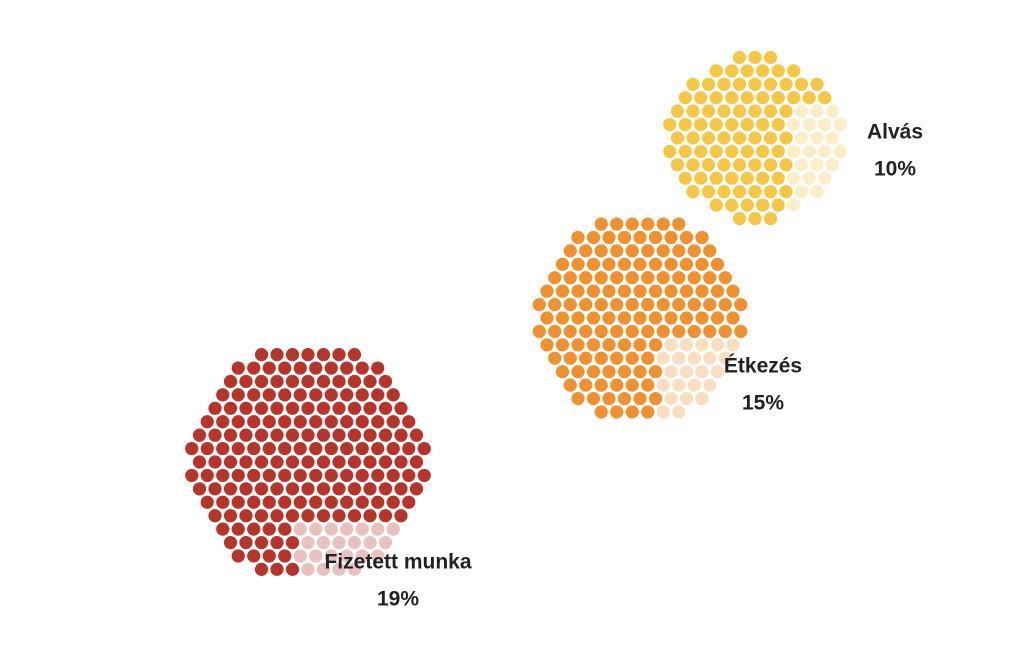 Image resolution: width=1024 pixels, height=656 pixels. Describe the element at coordinates (398, 599) in the screenshot. I see `value-label: 19%` at that location.